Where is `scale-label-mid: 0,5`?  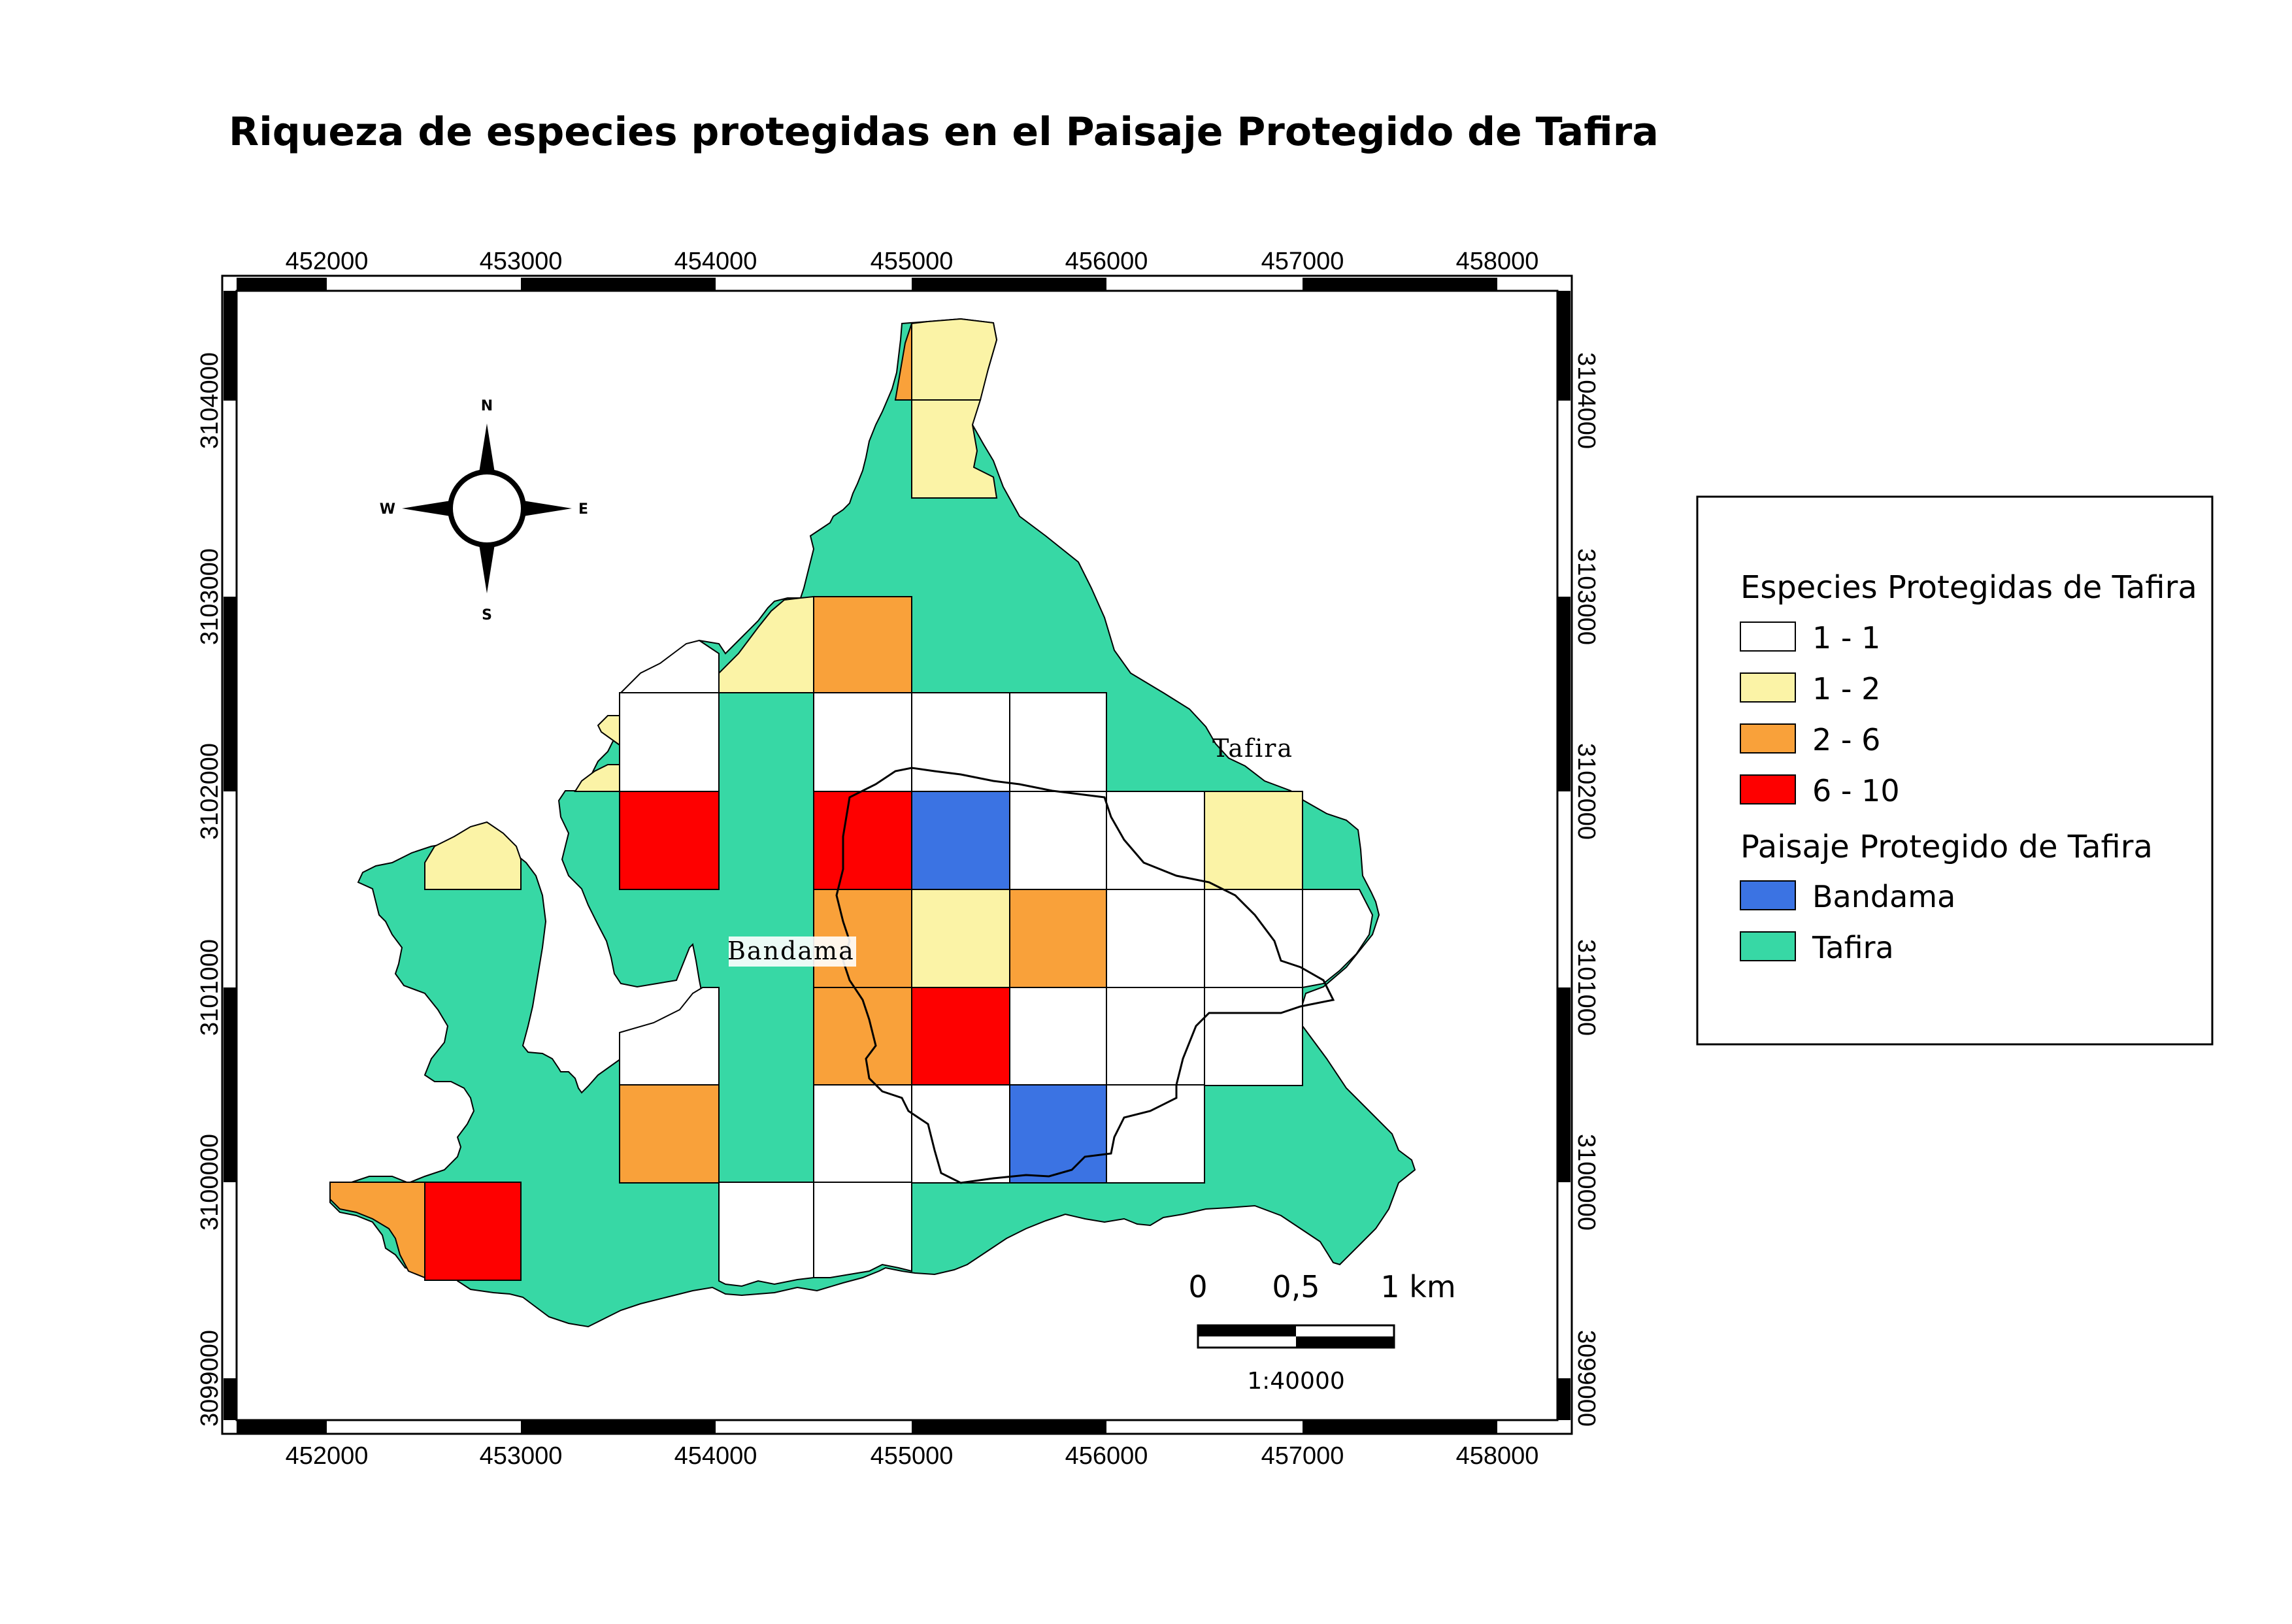 scale-label-mid: 0,5 is located at coordinates (1296, 1286).